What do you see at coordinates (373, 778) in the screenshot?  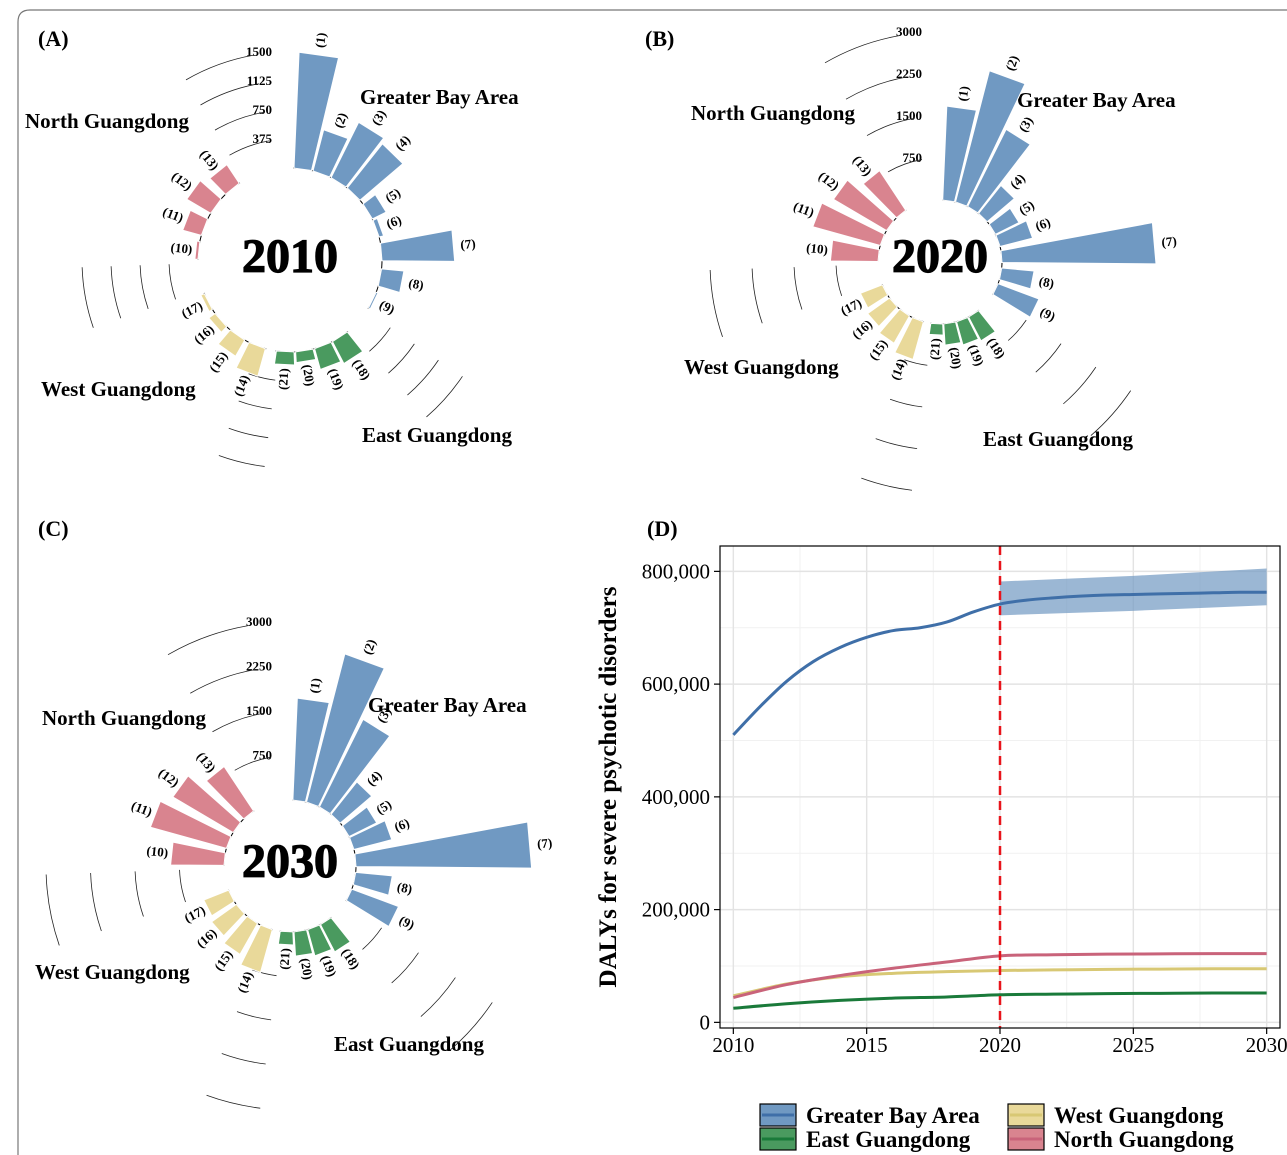 I see `bar-label-4: (4)` at bounding box center [373, 778].